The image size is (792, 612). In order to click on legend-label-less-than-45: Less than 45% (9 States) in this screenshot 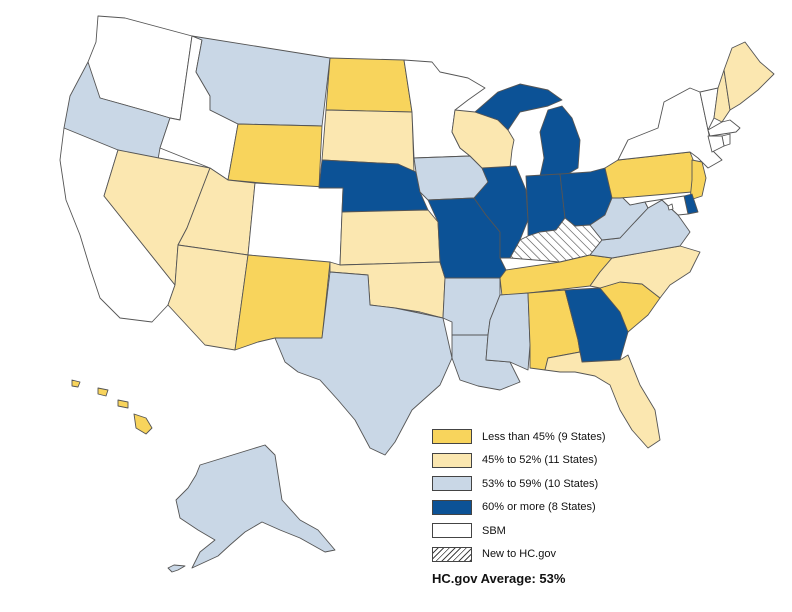, I will do `click(544, 436)`.